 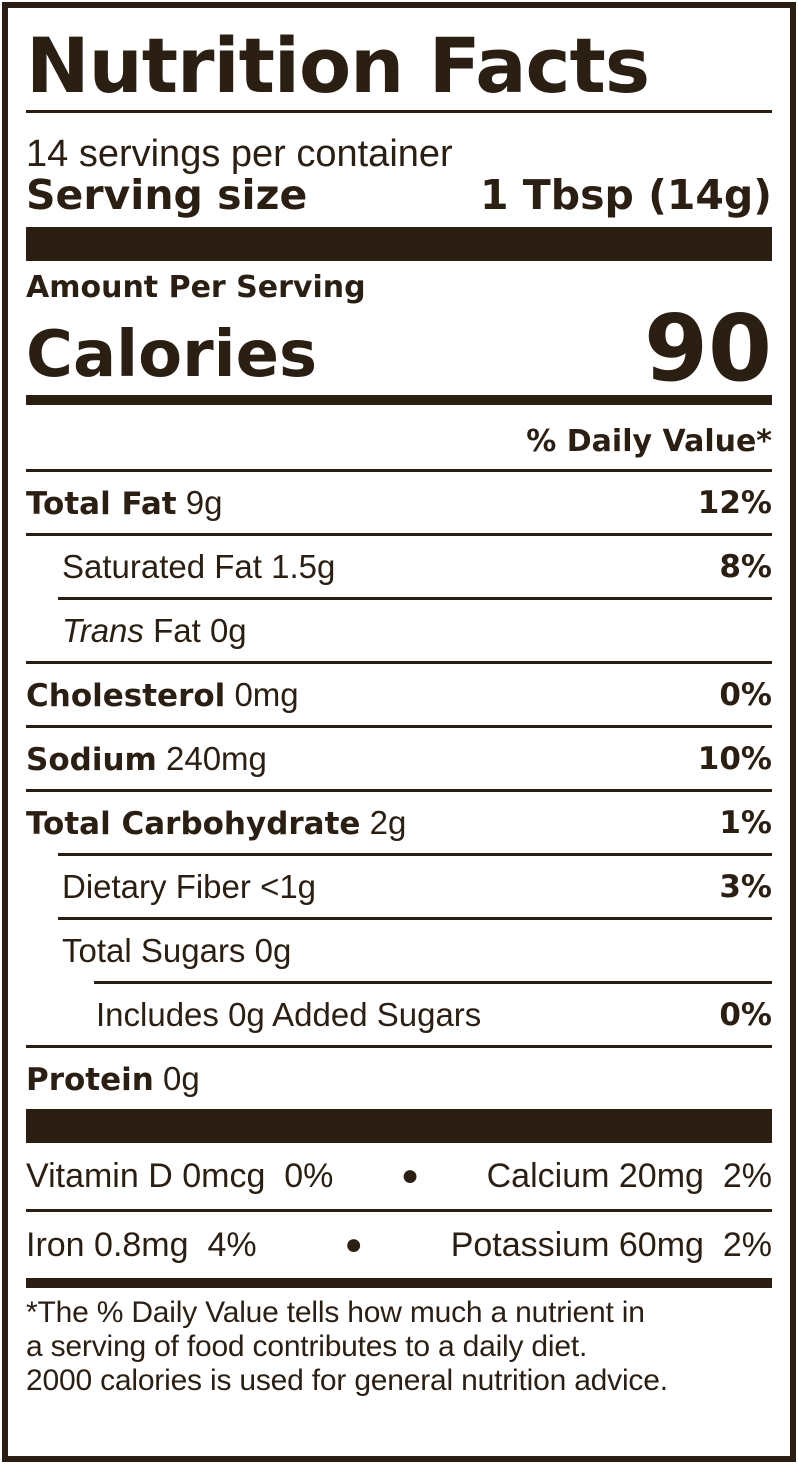 I want to click on nutrient-name: Total Sugars, so click(x=154, y=950).